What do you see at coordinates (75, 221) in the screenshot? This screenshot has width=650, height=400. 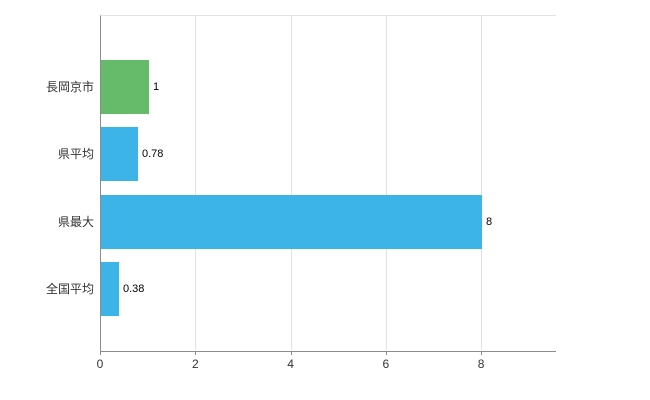 I see `category-label: 県最大` at bounding box center [75, 221].